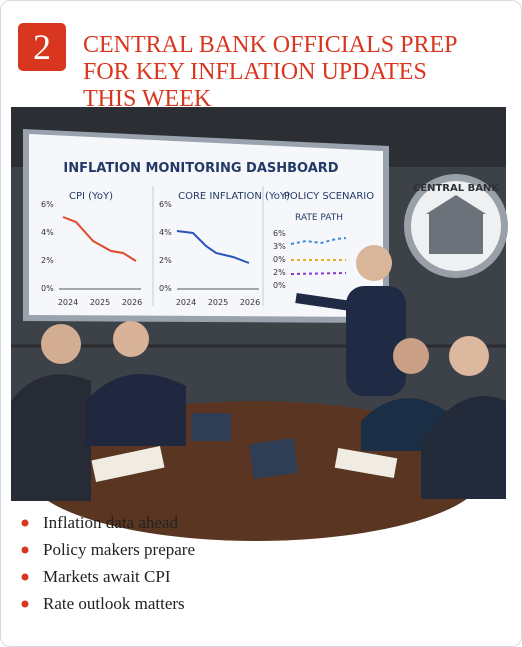 This screenshot has height=647, width=522. I want to click on badge-box, so click(42, 47).